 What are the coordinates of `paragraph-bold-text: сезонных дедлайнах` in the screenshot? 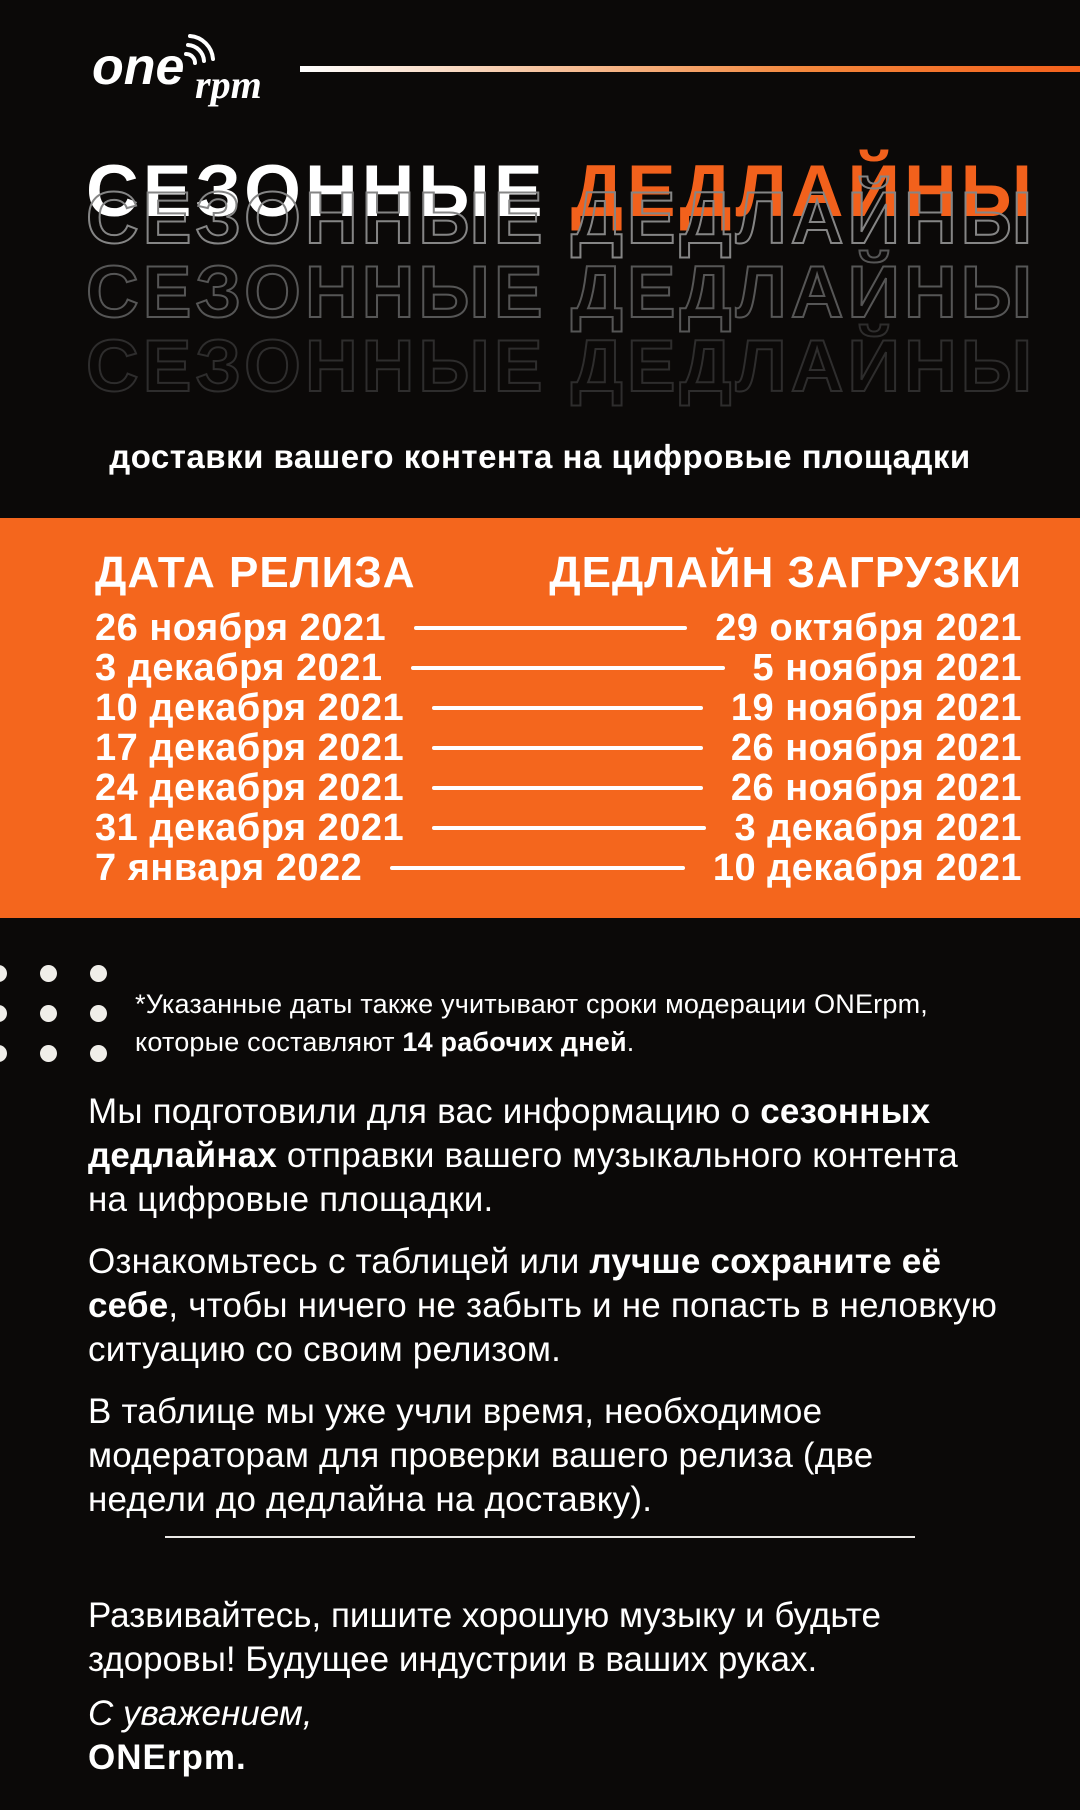 It's located at (509, 1133).